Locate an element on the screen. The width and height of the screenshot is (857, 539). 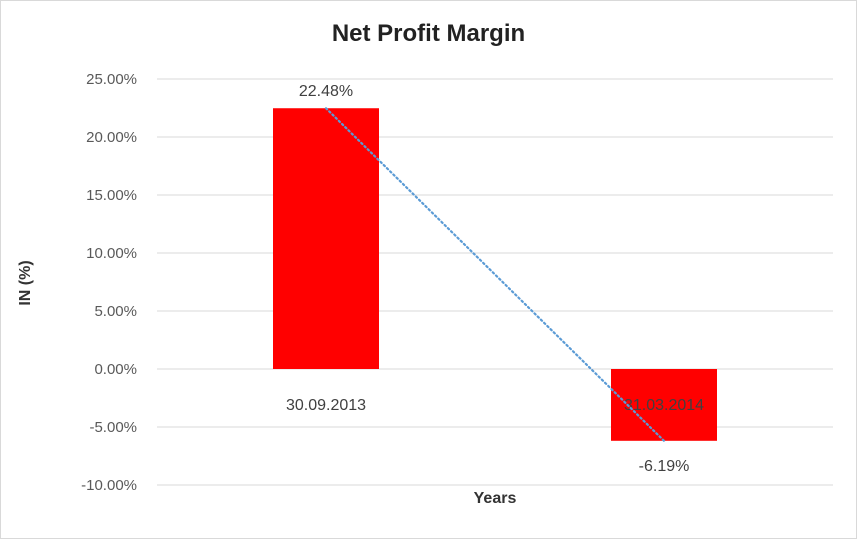
y-tick-label: 25.00% is located at coordinates (111, 79).